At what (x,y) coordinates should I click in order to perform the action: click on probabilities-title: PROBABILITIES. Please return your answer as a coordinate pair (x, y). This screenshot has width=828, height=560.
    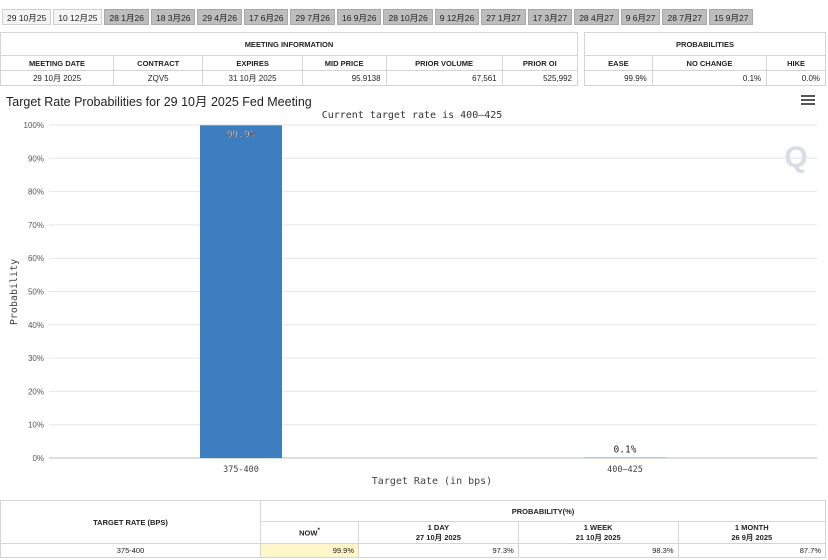
    Looking at the image, I should click on (705, 44).